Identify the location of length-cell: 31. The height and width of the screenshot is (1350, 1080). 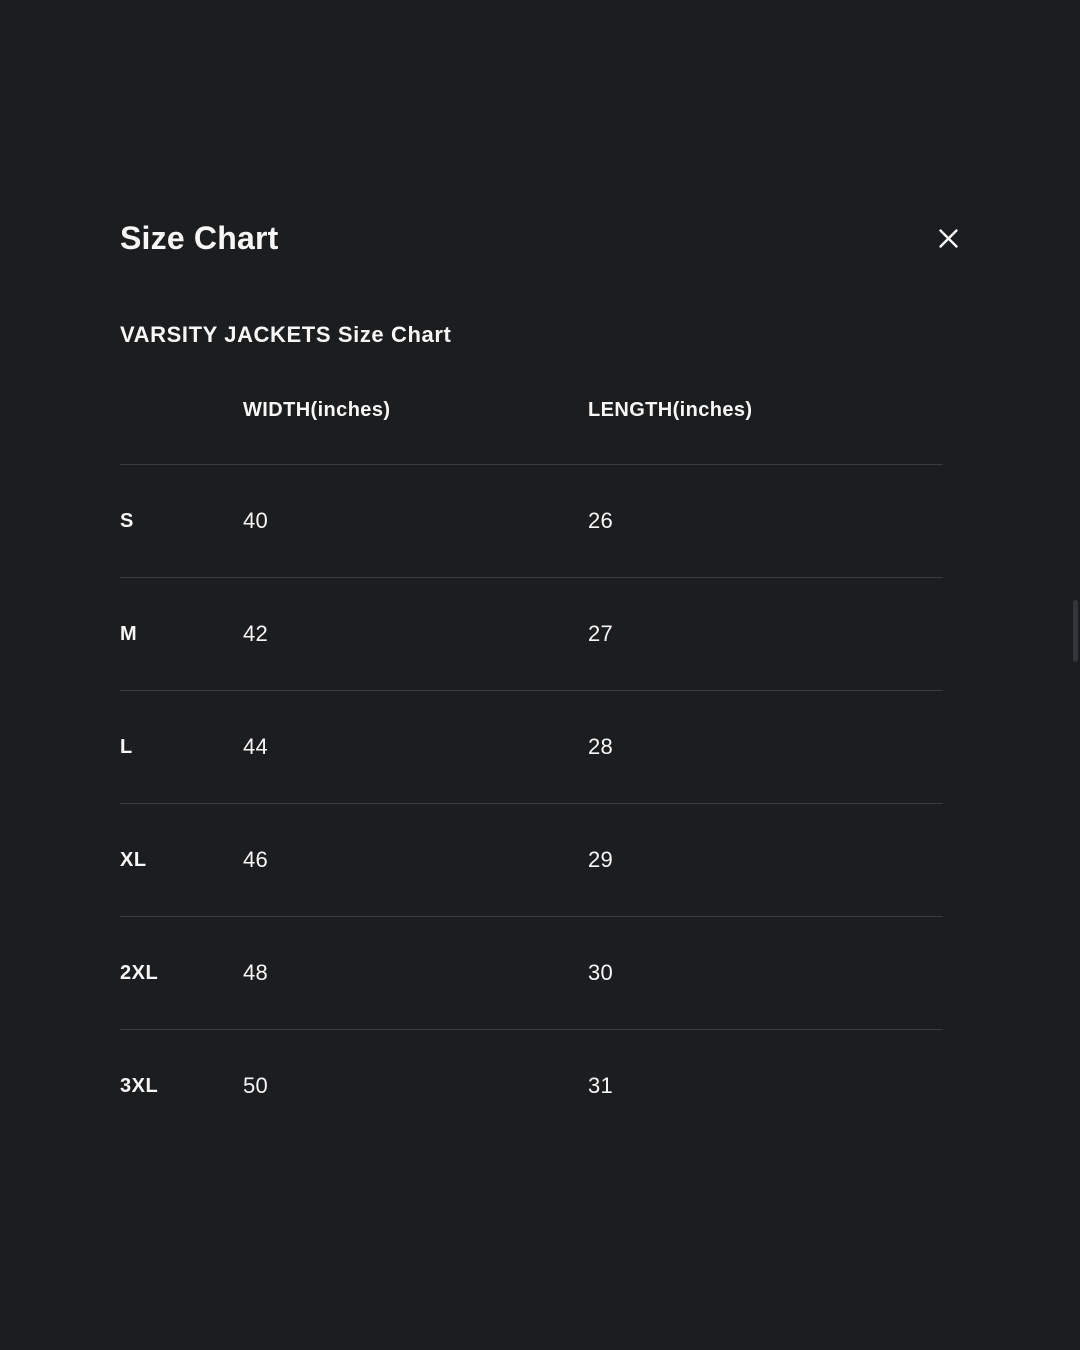
(601, 1085).